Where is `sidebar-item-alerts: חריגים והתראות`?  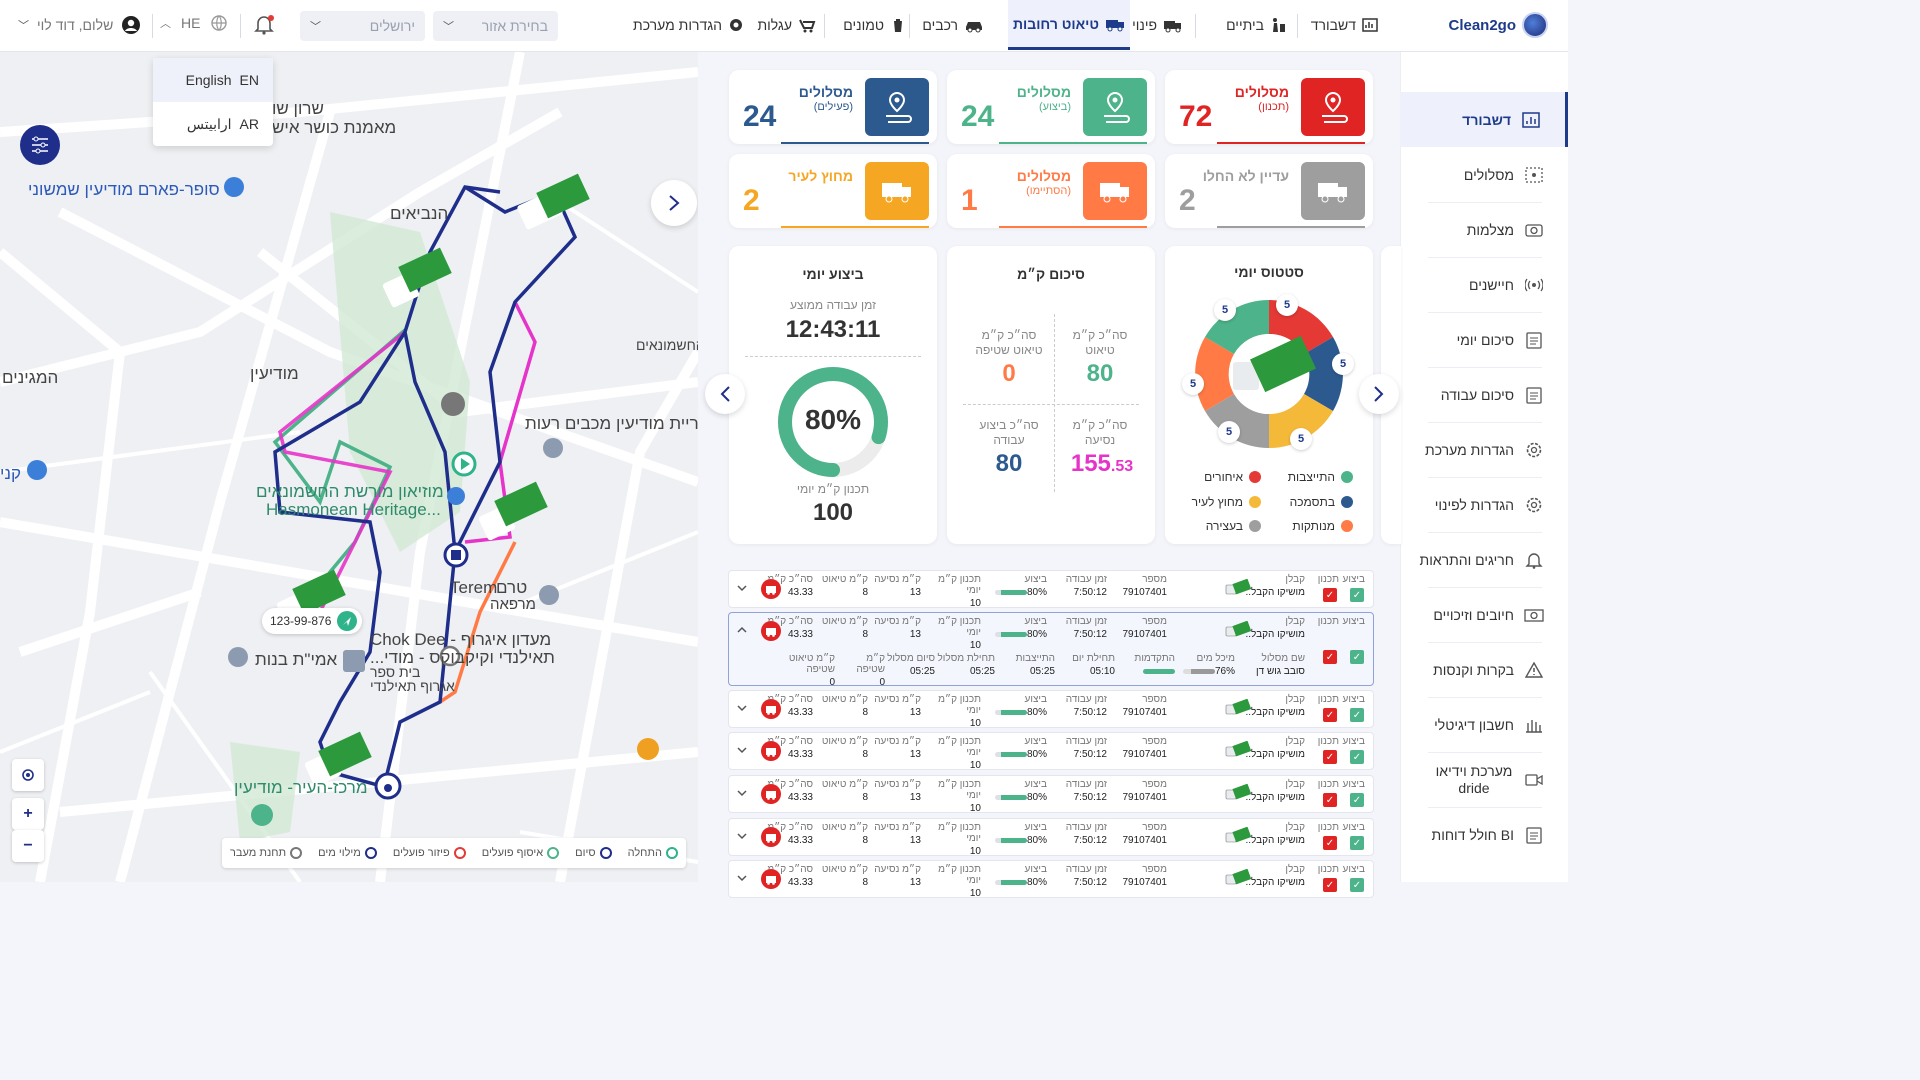 sidebar-item-alerts: חריגים והתראות is located at coordinates (1484, 559).